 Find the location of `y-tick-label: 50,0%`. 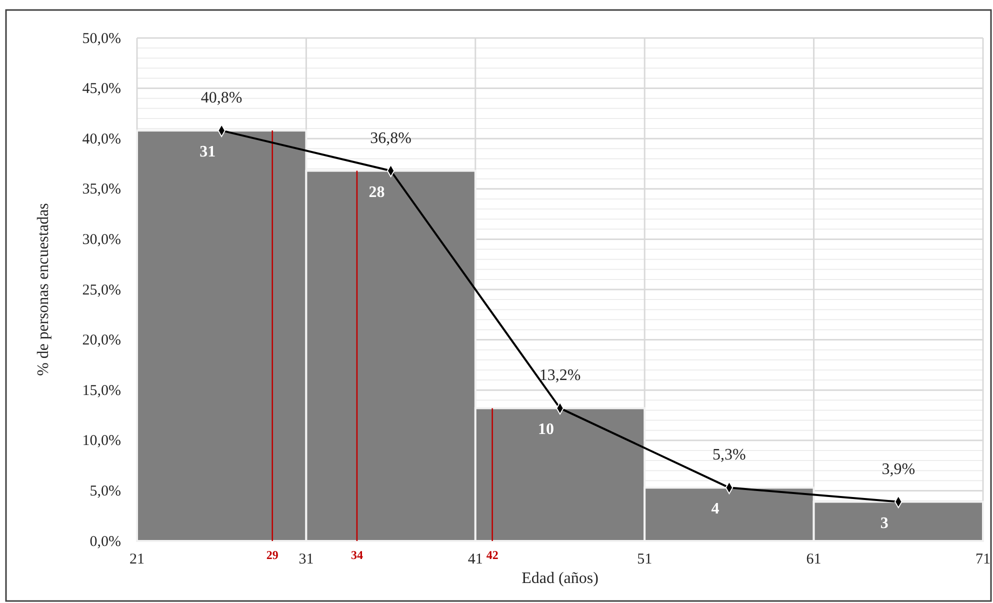

y-tick-label: 50,0% is located at coordinates (101, 38).